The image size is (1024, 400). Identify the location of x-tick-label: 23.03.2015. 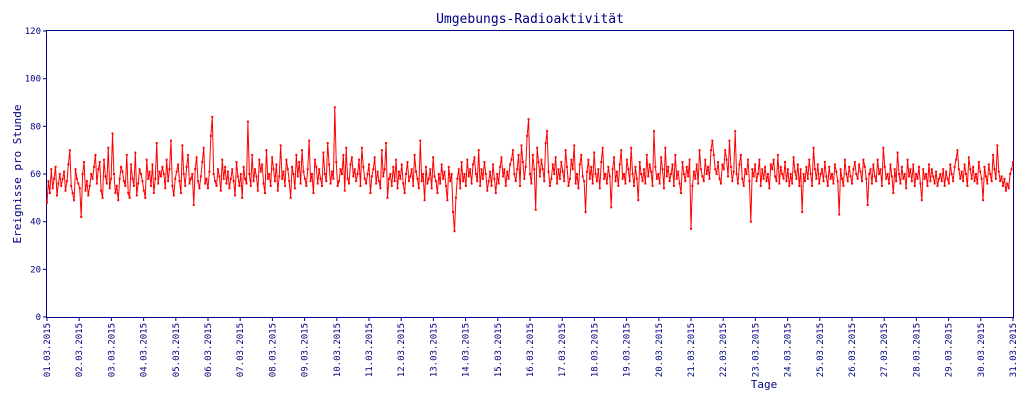
(756, 350).